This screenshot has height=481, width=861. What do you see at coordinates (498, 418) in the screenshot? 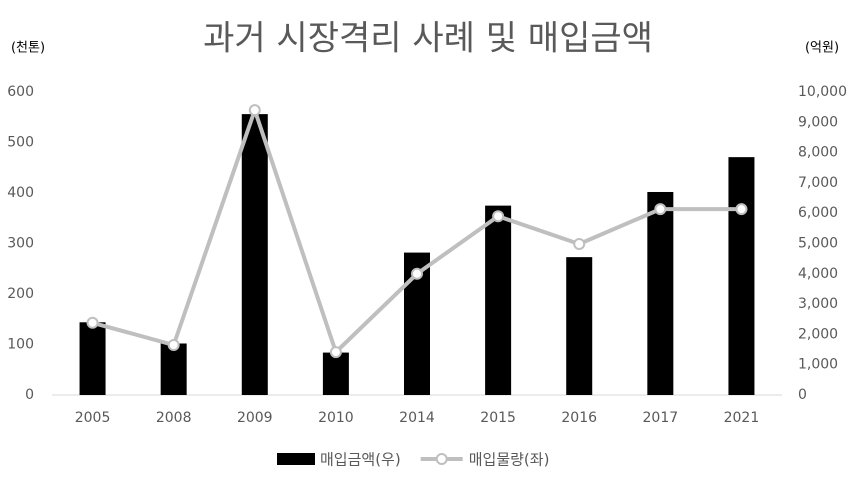
I see `x-tick-label: 2015` at bounding box center [498, 418].